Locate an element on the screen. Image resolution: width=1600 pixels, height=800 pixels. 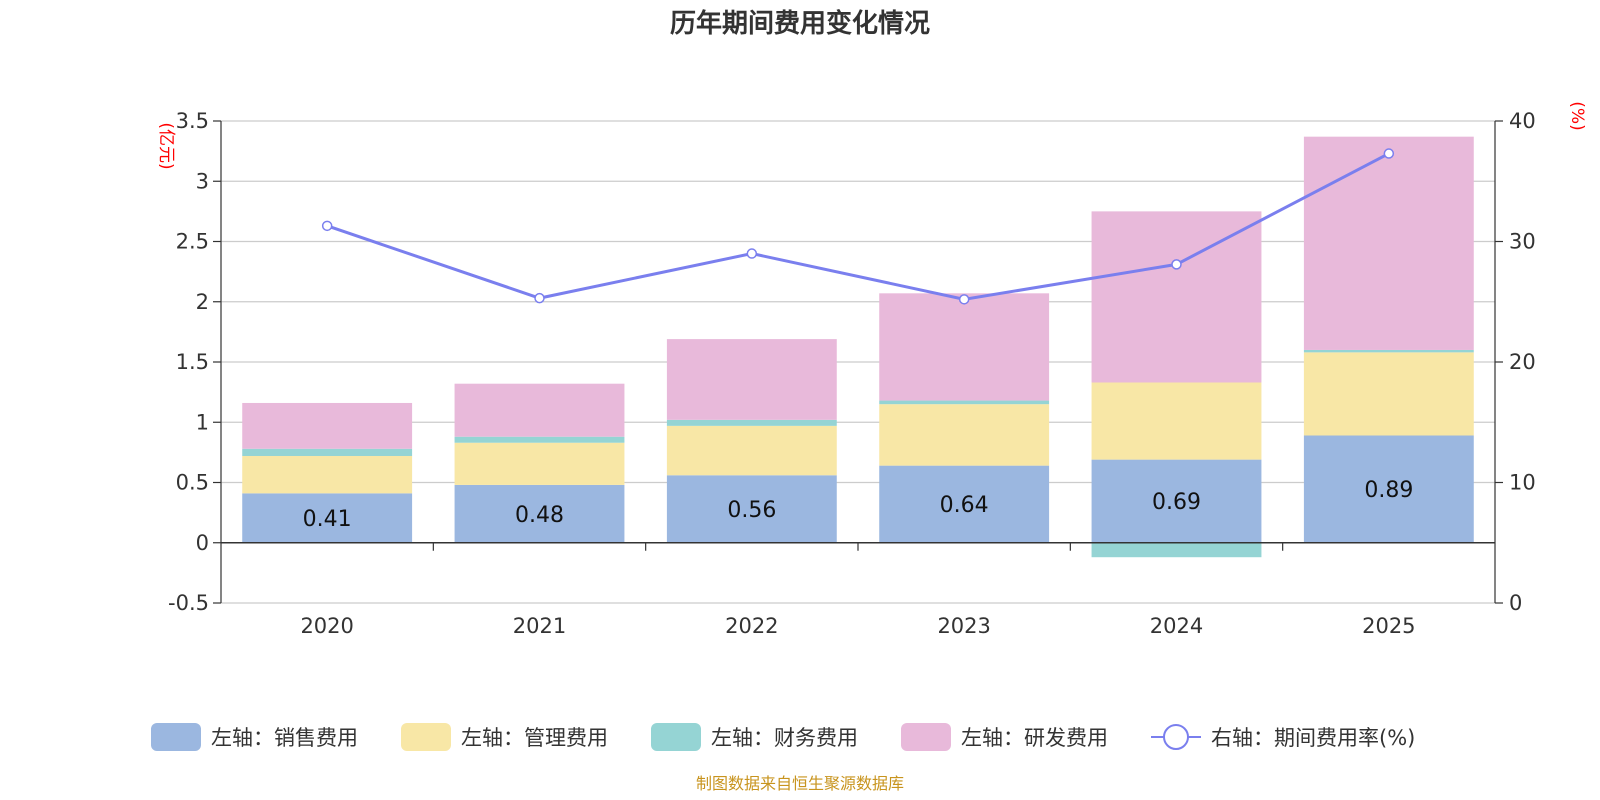
bar-value-label: 0.64 is located at coordinates (964, 505).